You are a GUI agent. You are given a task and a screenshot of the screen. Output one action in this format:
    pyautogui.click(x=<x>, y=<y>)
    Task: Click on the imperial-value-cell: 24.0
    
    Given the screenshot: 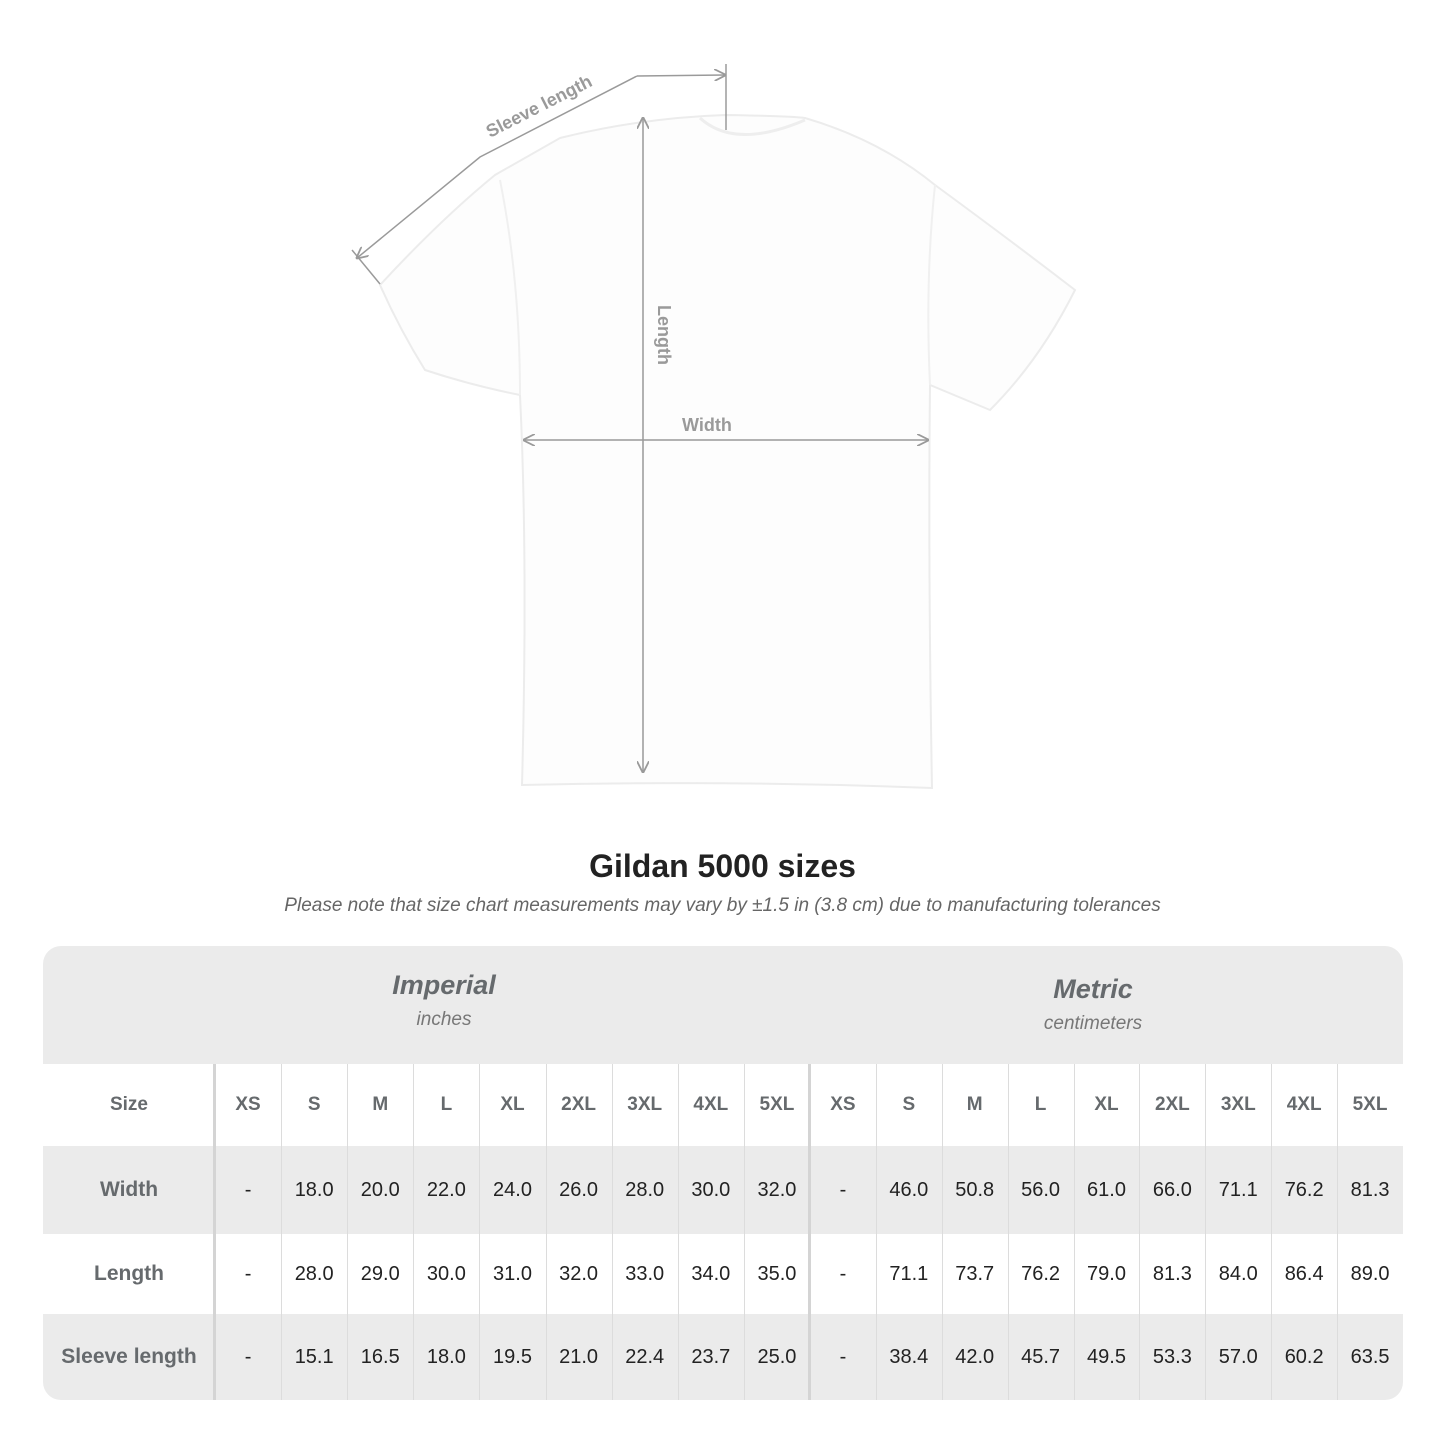 What is the action you would take?
    pyautogui.click(x=512, y=1189)
    